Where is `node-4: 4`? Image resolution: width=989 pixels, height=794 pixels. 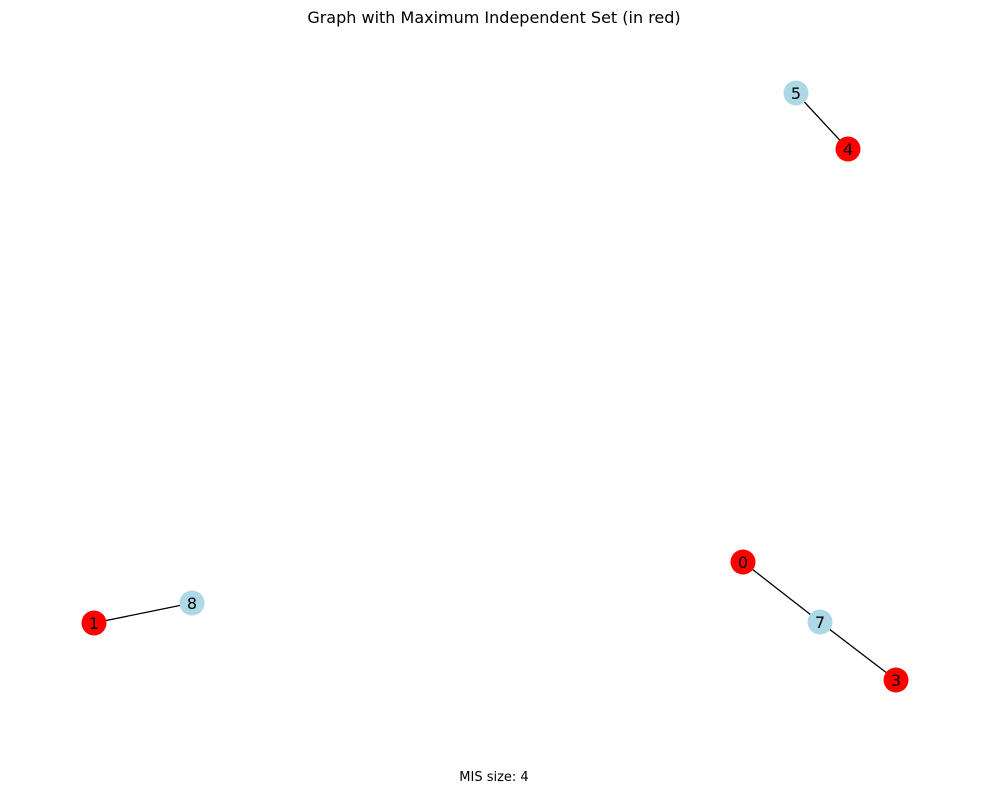
node-4: 4 is located at coordinates (848, 149).